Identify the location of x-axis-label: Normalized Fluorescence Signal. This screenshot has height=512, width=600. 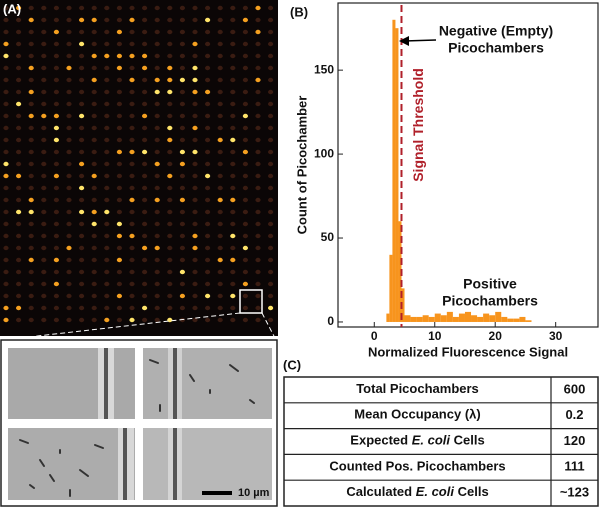
(468, 351).